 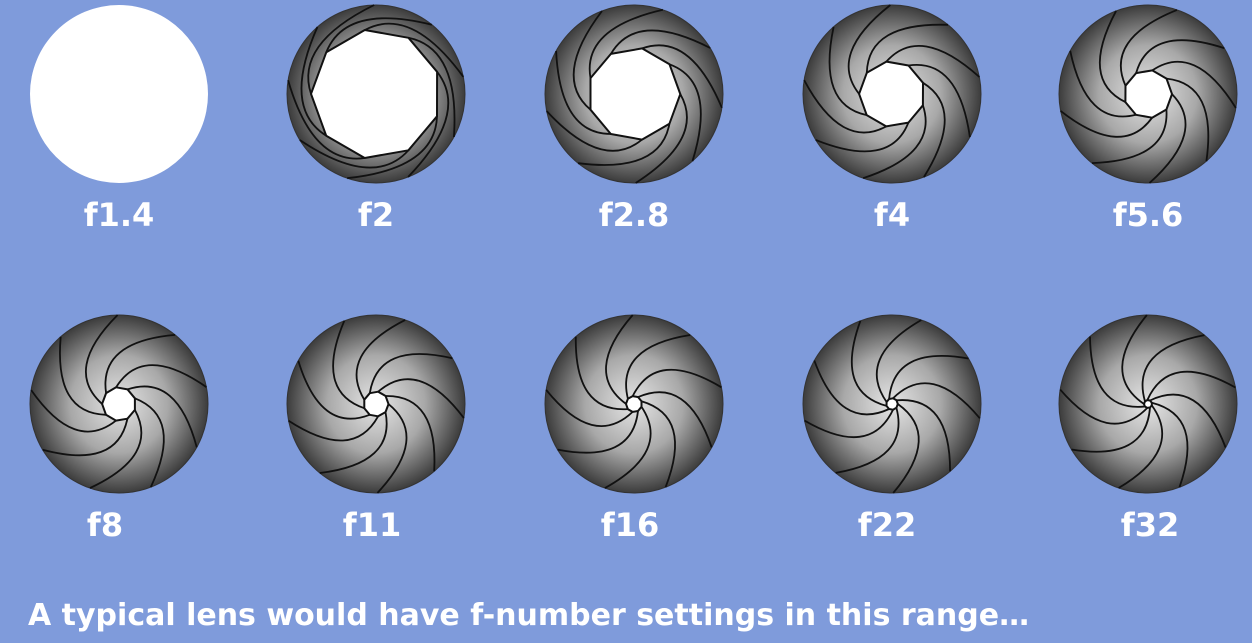 I want to click on lens-disc, so click(x=119, y=94).